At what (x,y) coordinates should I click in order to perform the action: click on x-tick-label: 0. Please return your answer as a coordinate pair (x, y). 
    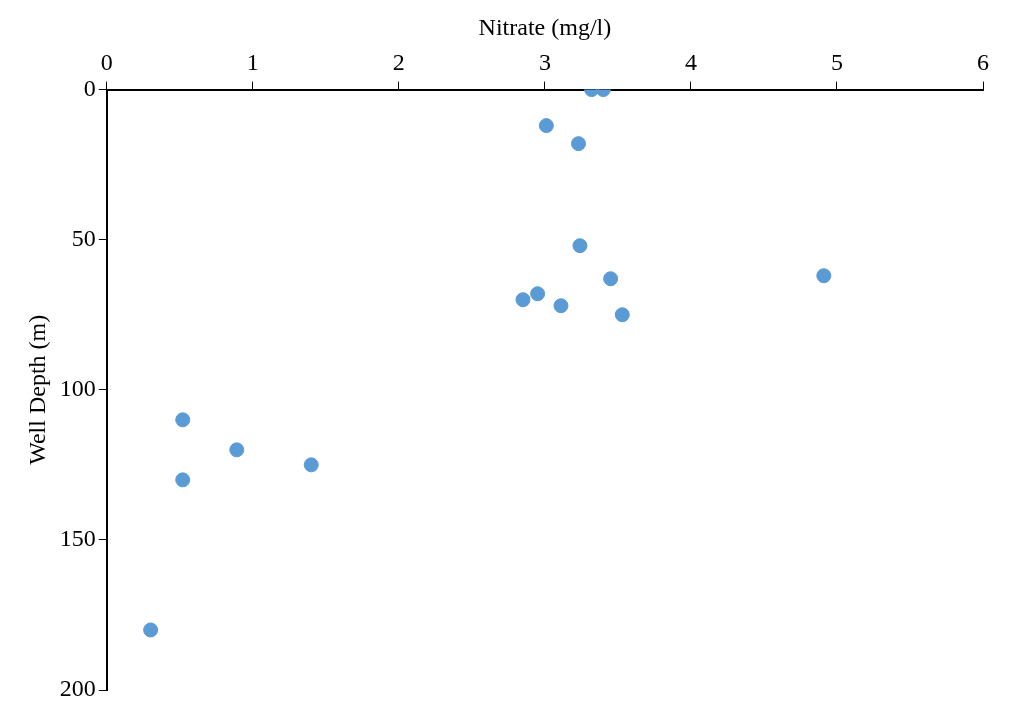
    Looking at the image, I should click on (106, 62).